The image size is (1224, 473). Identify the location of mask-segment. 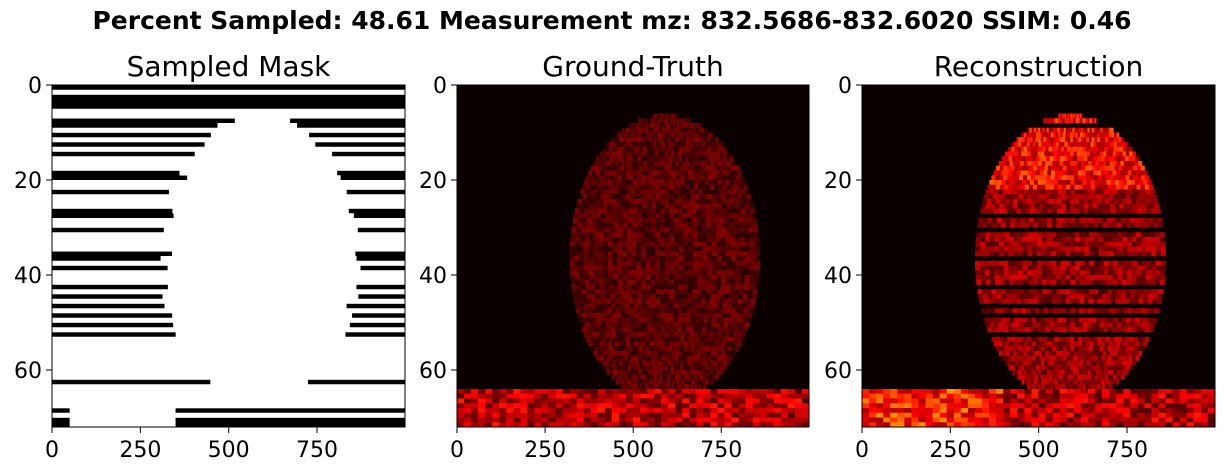
(262, 287).